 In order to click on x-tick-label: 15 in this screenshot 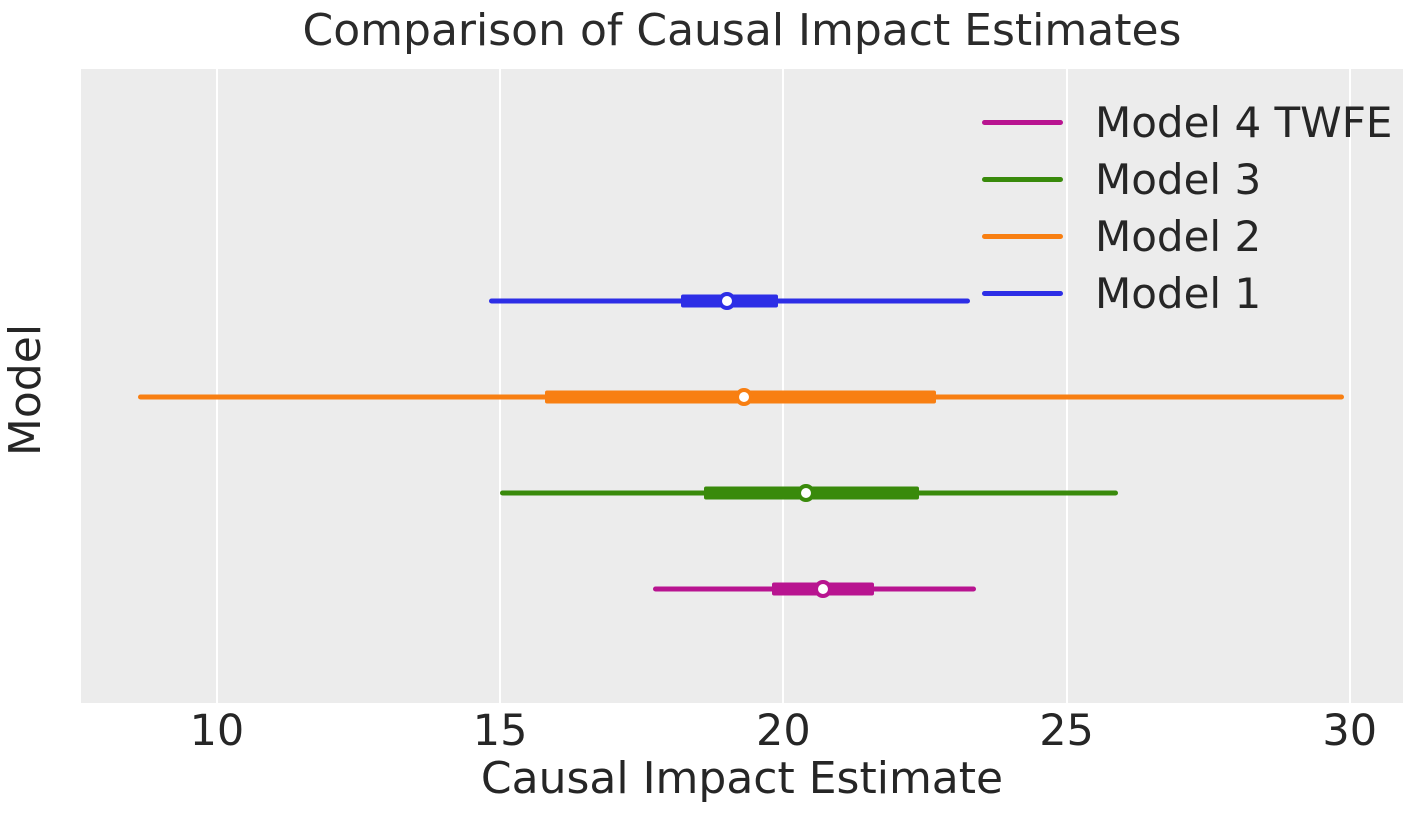, I will do `click(500, 731)`.